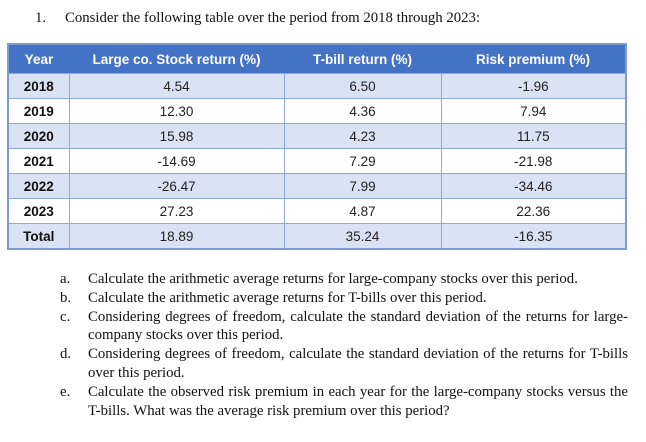 The width and height of the screenshot is (646, 442). What do you see at coordinates (362, 111) in the screenshot?
I see `tbill-return-cell: 4.36` at bounding box center [362, 111].